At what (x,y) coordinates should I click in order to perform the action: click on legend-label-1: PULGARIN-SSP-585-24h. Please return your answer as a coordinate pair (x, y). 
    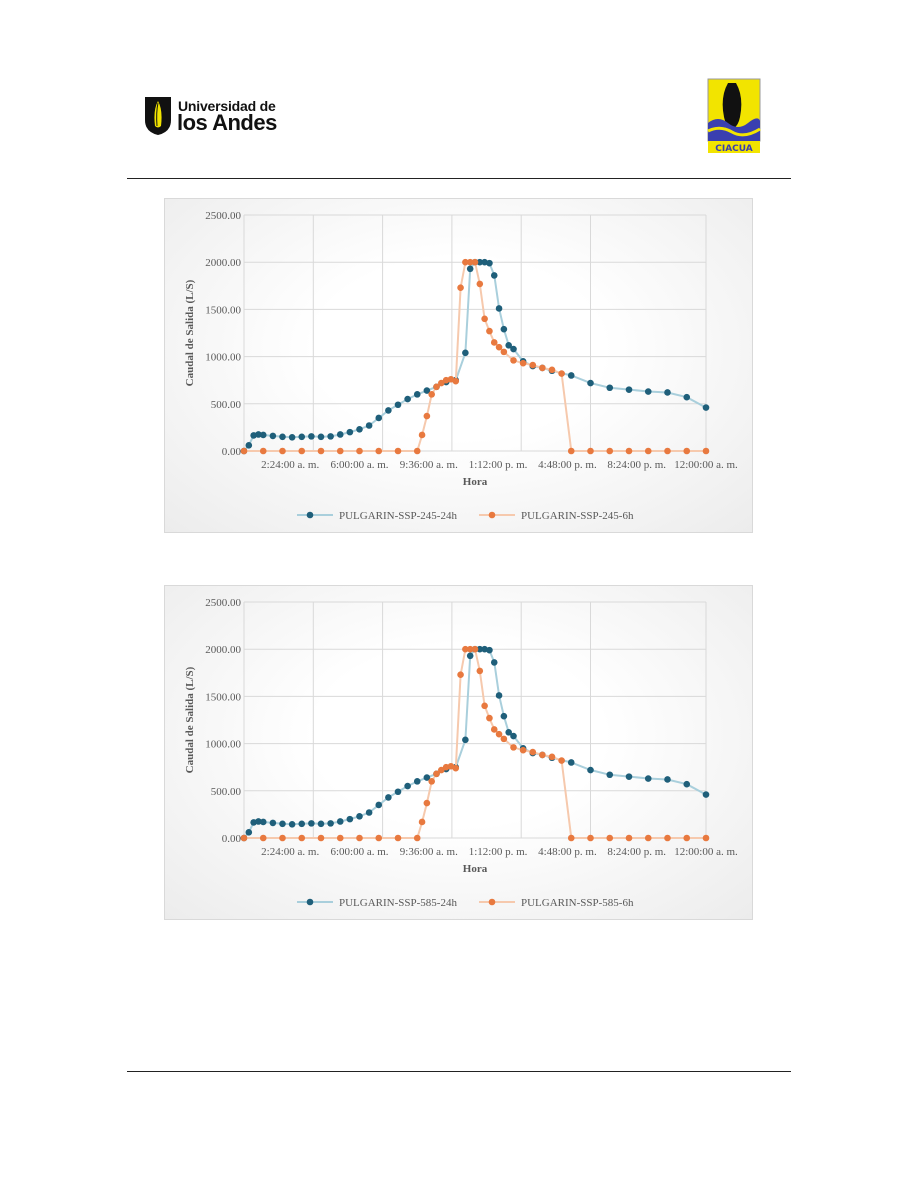
    Looking at the image, I should click on (398, 903).